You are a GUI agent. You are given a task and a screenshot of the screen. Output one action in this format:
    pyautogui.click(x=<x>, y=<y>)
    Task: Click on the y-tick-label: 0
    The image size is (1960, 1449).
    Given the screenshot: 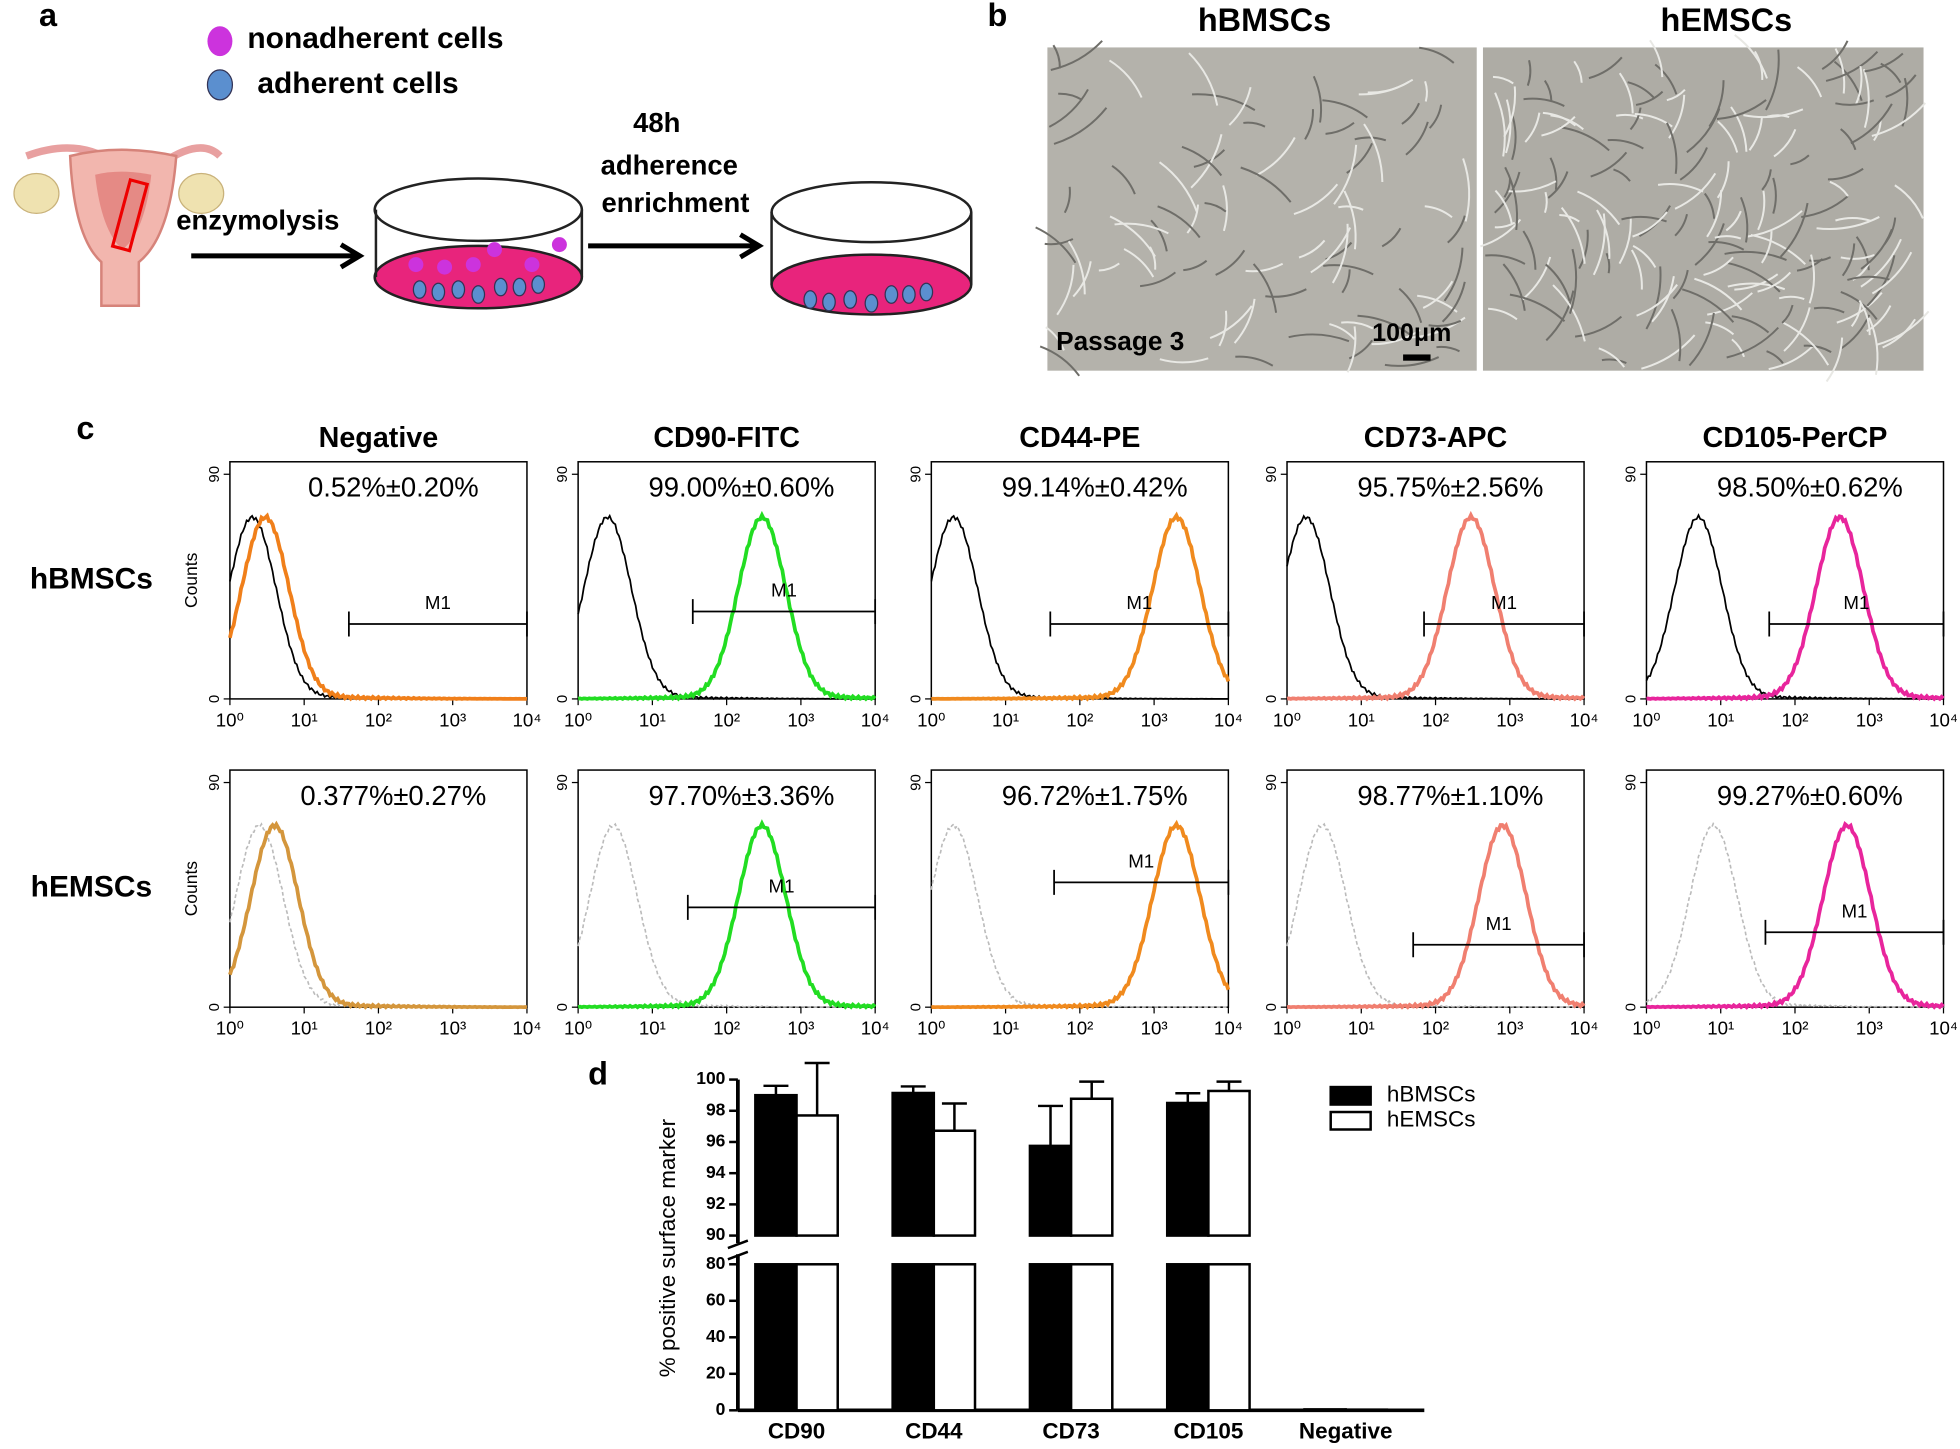 What is the action you would take?
    pyautogui.click(x=1271, y=1007)
    